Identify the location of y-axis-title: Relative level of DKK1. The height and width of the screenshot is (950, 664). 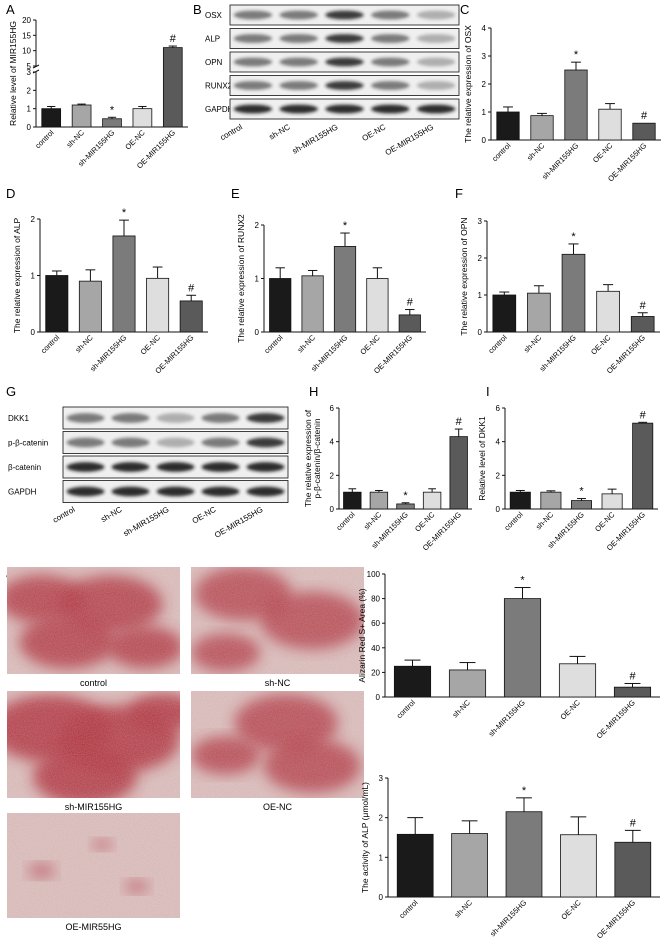
(482, 458).